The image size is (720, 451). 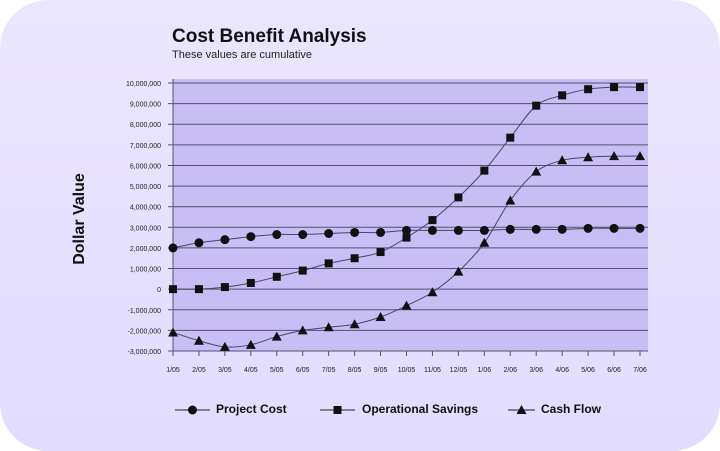 I want to click on legend-marker-project-cost, so click(x=192, y=410).